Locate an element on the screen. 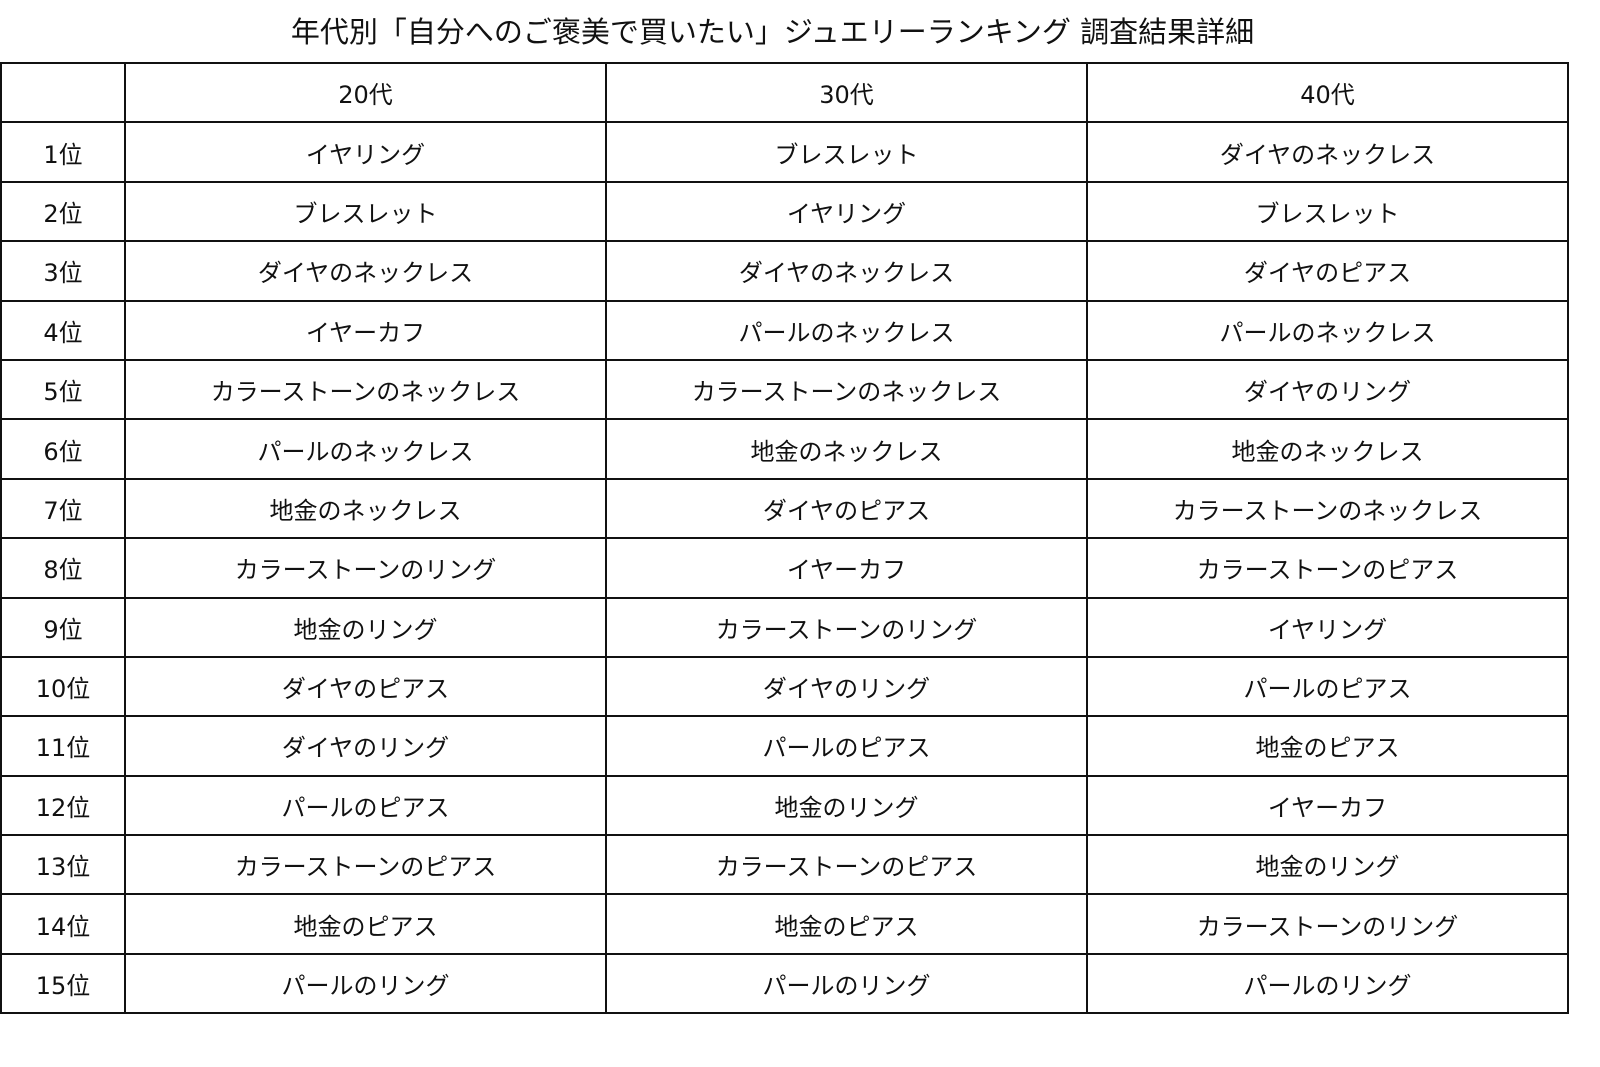 The image size is (1600, 1067). table-row: 12位 パールのピアス 地金のリング イヤーカフ is located at coordinates (784, 805).